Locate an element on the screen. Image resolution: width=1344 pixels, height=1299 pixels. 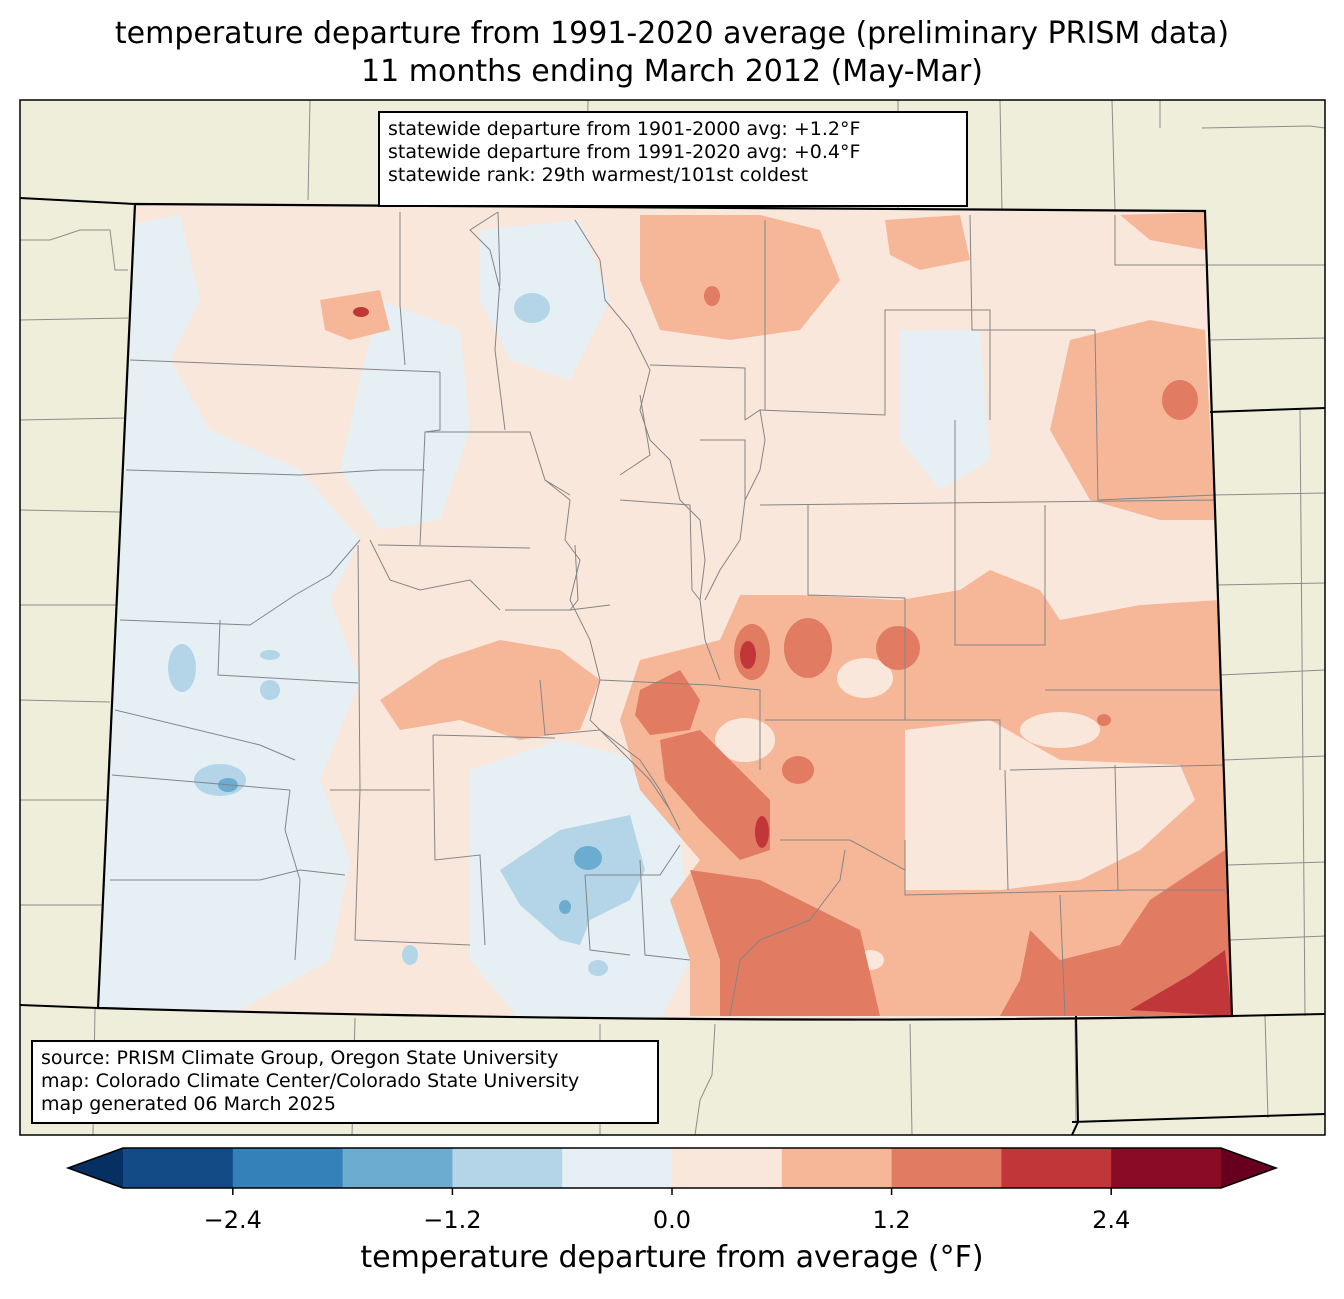
hot-spot-colorado-springs is located at coordinates (748, 655).